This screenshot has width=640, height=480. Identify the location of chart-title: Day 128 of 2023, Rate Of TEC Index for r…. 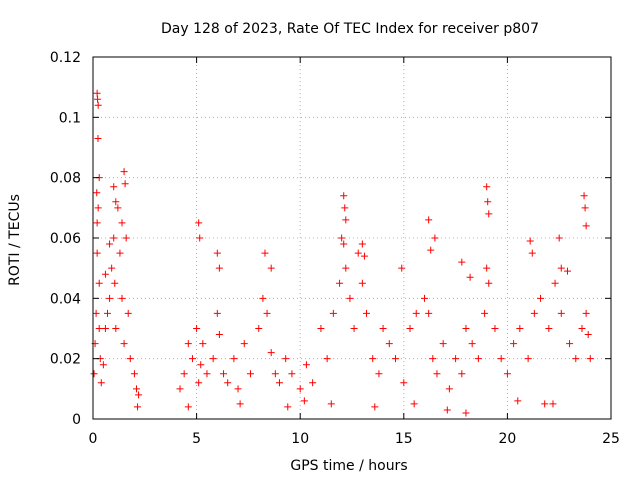
(350, 29).